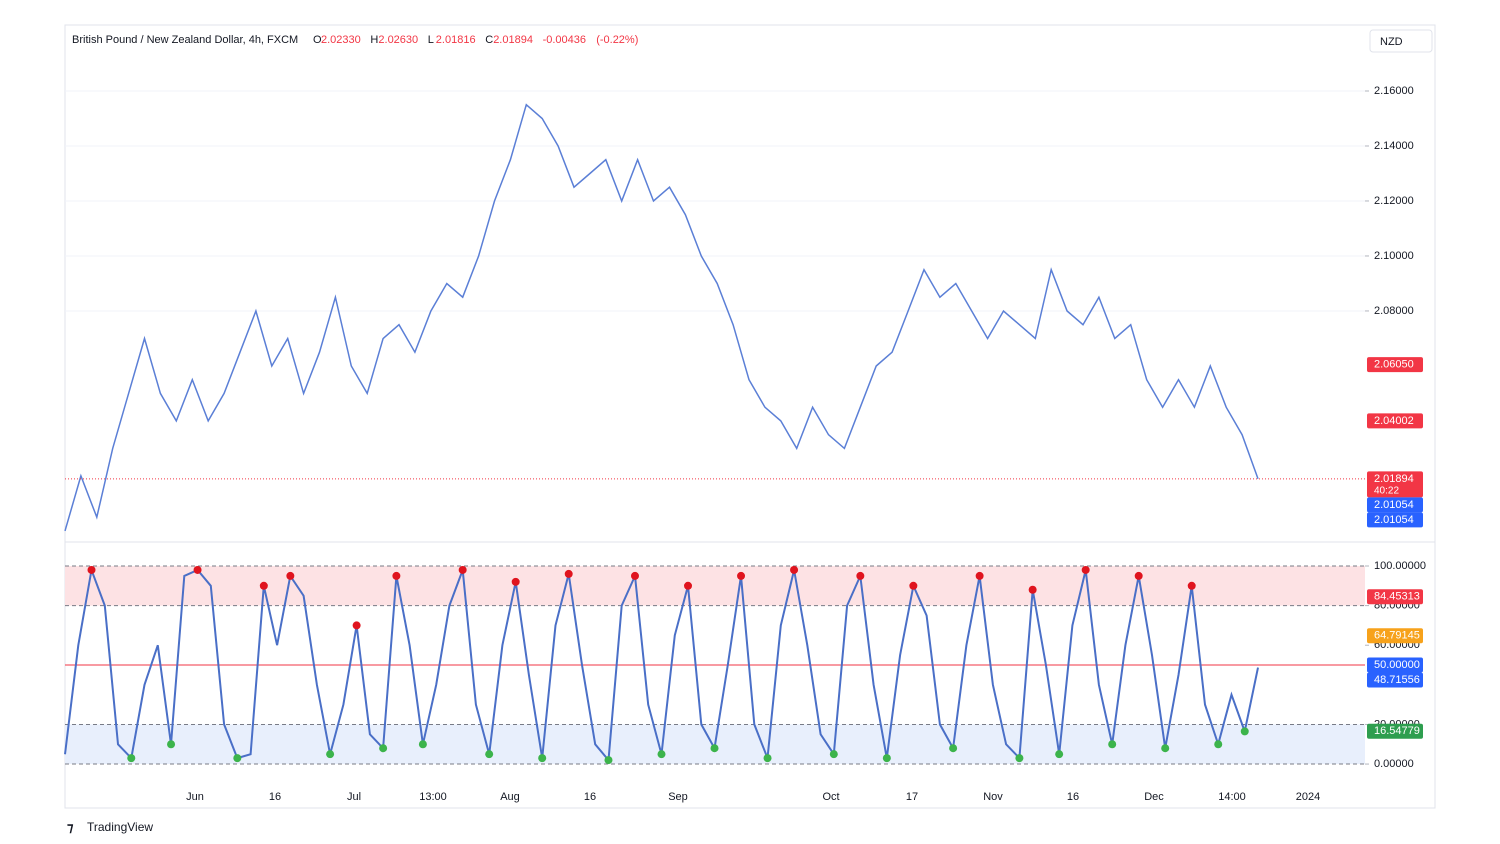  What do you see at coordinates (678, 797) in the screenshot?
I see `x-tick-label: Sep` at bounding box center [678, 797].